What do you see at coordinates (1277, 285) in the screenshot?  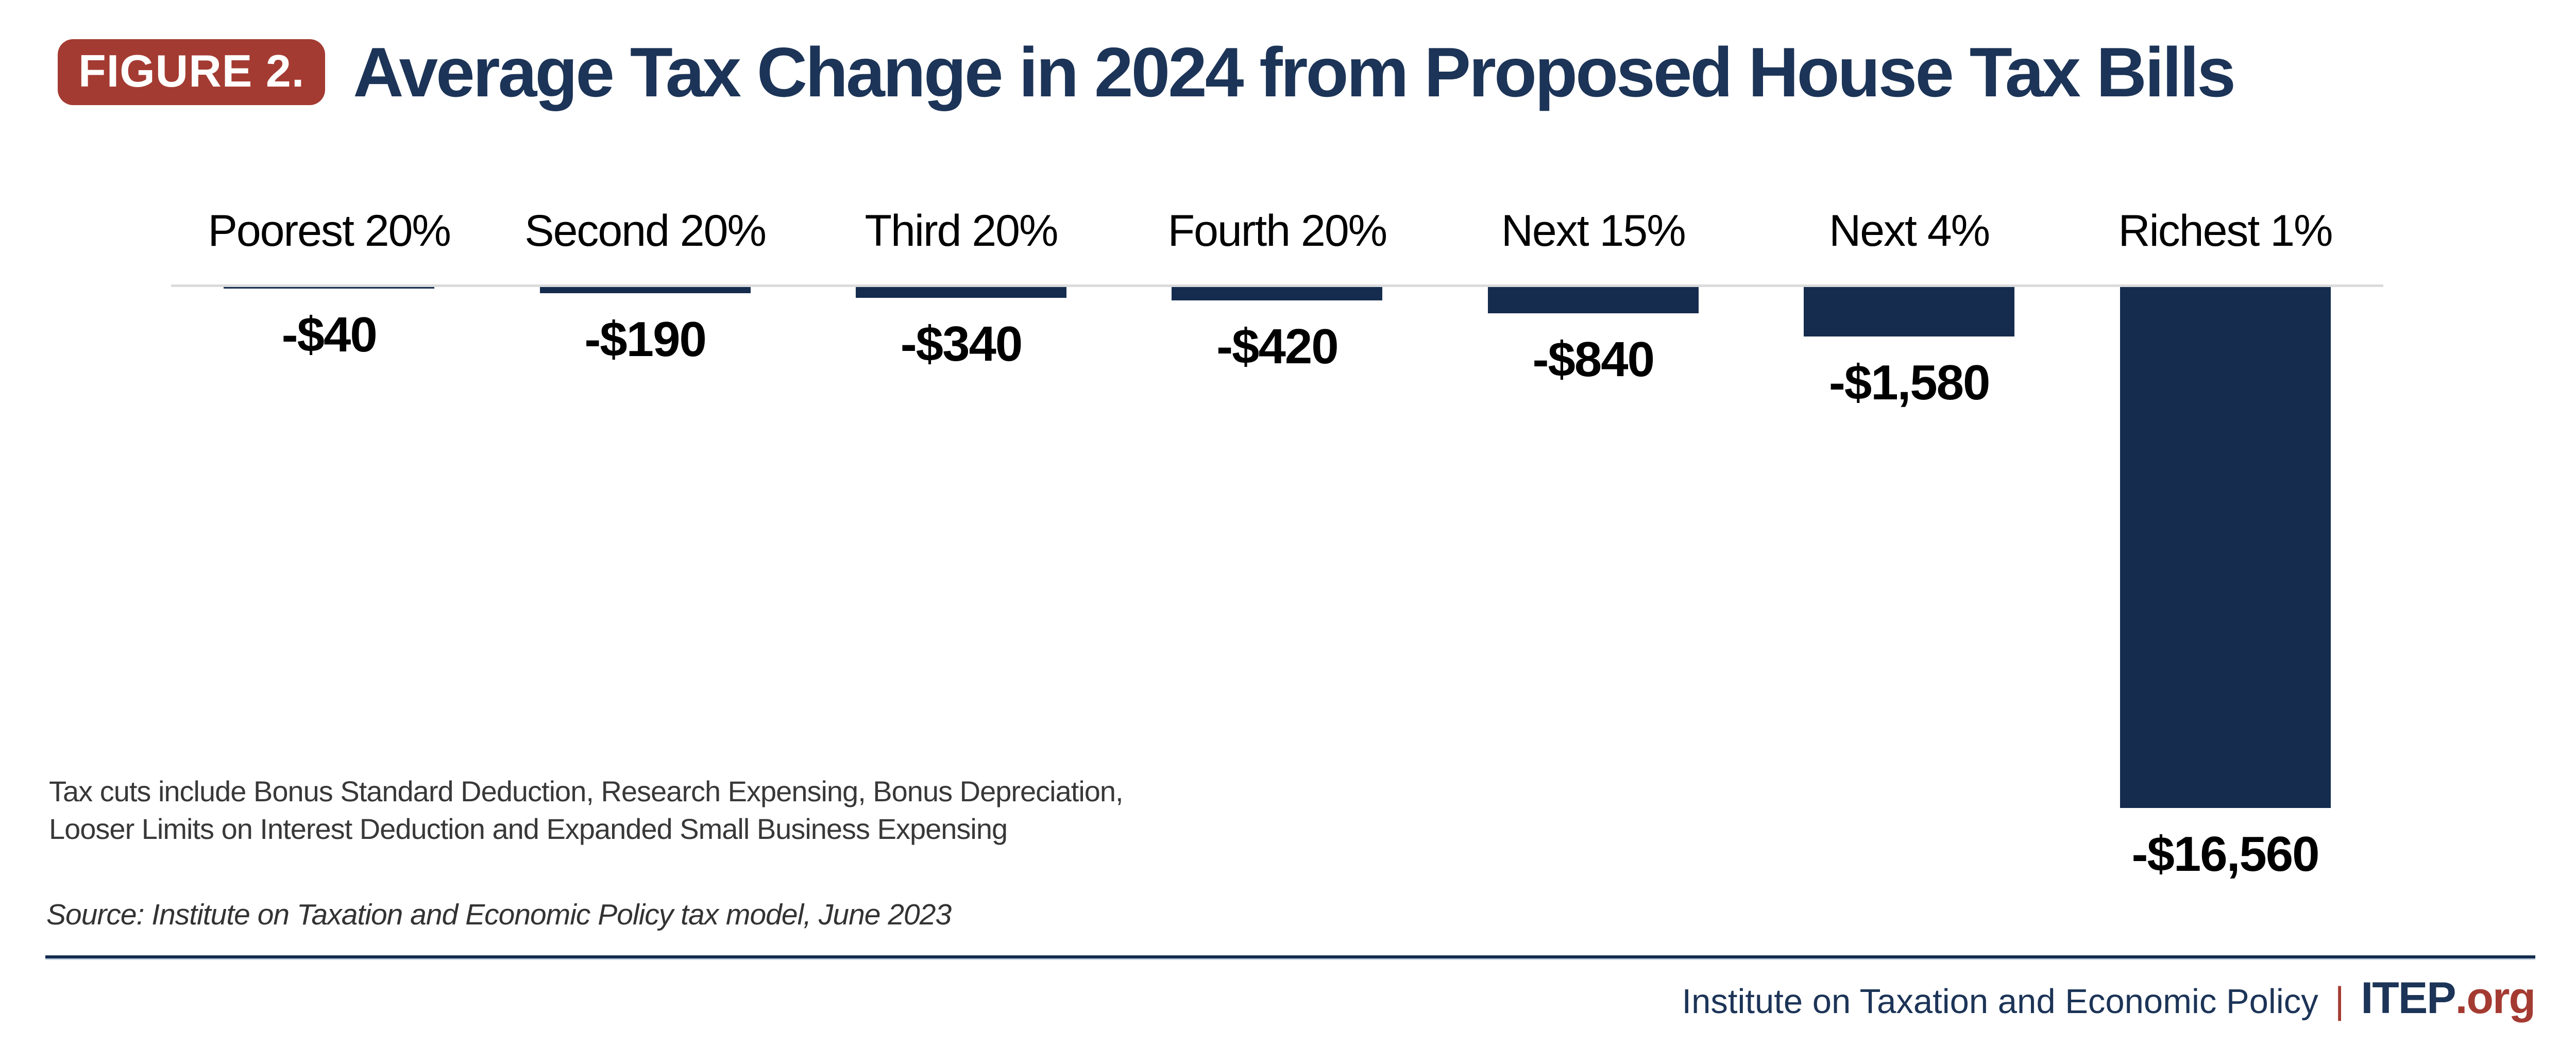 I see `zero-baseline` at bounding box center [1277, 285].